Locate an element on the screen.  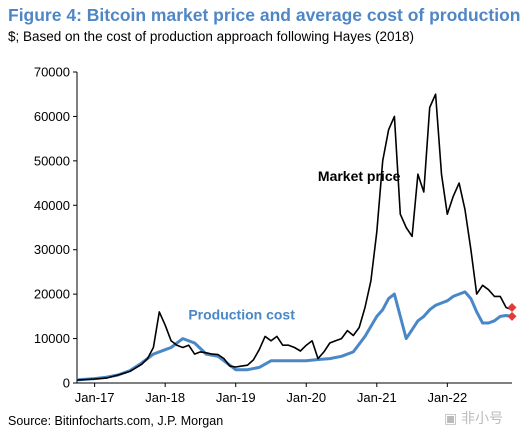
annotation-layer: Market price Production cost is located at coordinates (294, 245).